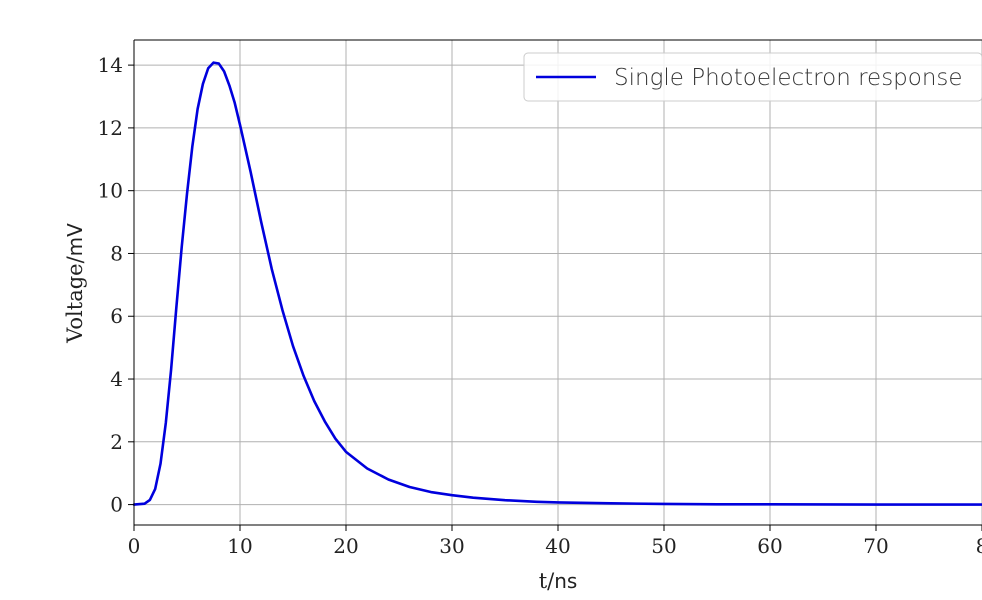 Image resolution: width=982 pixels, height=600 pixels. Describe the element at coordinates (116, 253) in the screenshot. I see `y-tick-label: 8` at that location.